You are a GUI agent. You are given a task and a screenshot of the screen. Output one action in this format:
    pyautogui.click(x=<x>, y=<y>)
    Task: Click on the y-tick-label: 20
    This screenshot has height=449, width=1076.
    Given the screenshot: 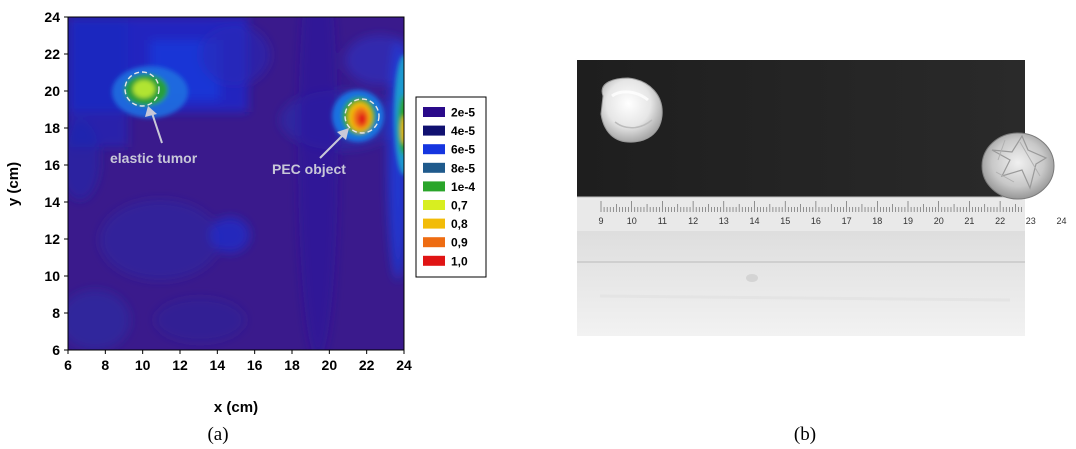 What is the action you would take?
    pyautogui.click(x=52, y=91)
    